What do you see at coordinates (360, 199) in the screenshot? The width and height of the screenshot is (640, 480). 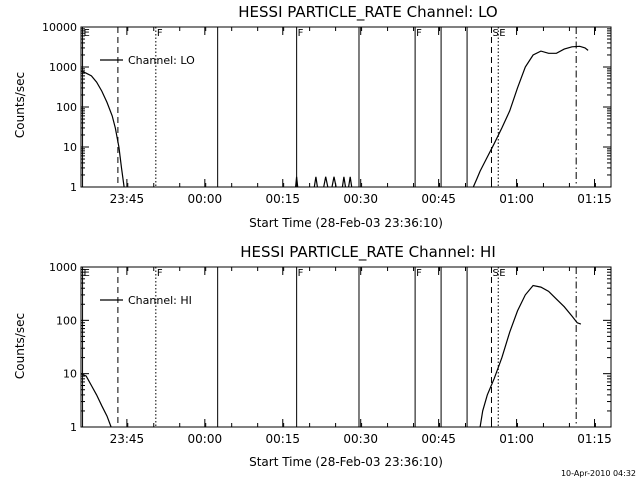 I see `lo-x-tick-label: 00:30` at bounding box center [360, 199].